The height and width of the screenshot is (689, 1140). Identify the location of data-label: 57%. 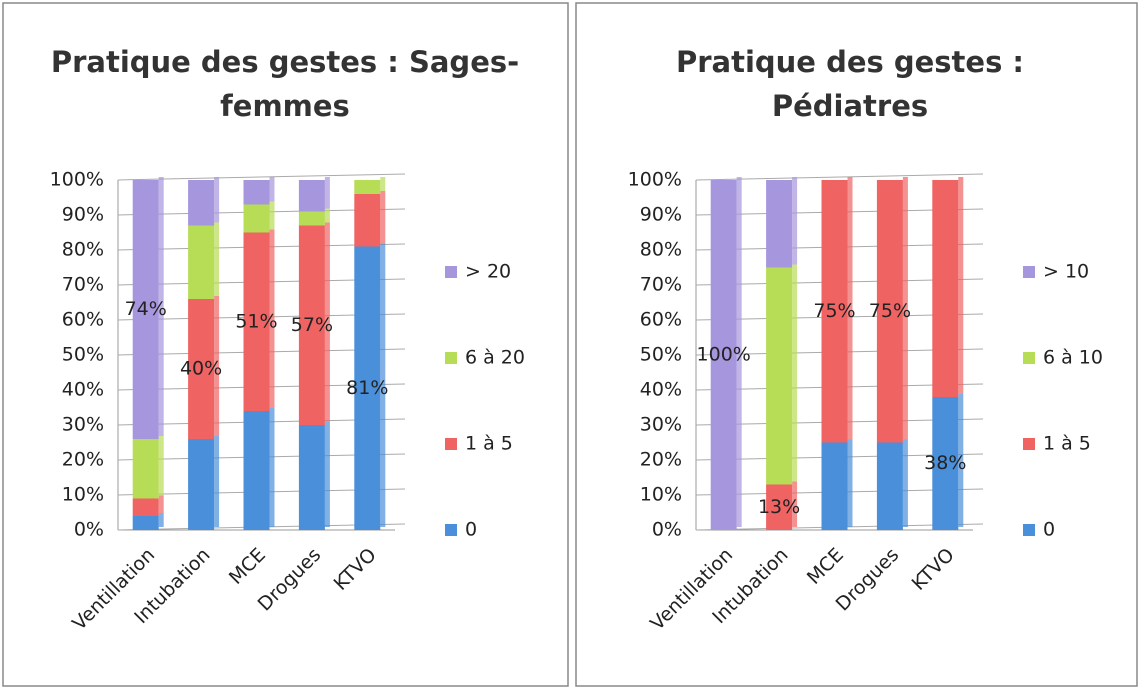
(312, 325).